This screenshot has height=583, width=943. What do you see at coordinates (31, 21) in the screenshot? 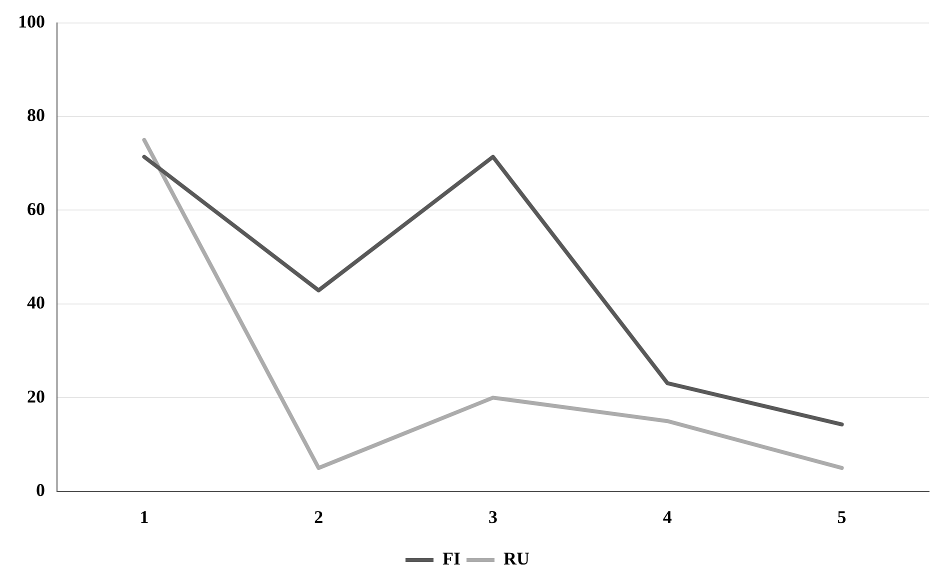
I see `y-tick-label: 100` at bounding box center [31, 21].